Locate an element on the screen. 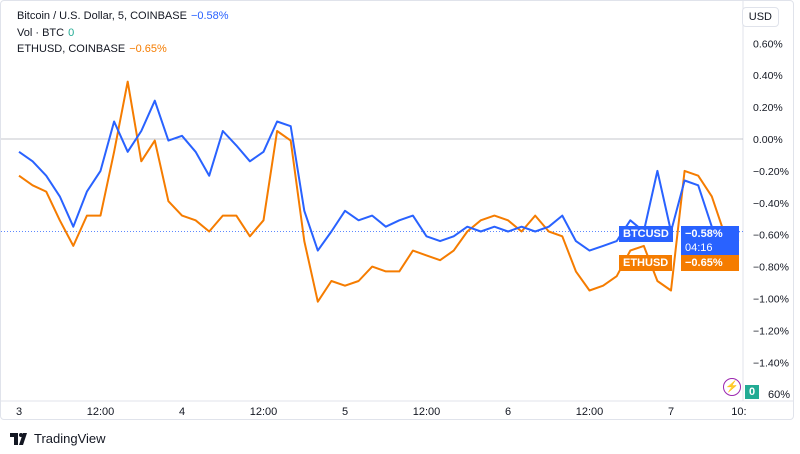  y-tick-label: −0.80% is located at coordinates (771, 268).